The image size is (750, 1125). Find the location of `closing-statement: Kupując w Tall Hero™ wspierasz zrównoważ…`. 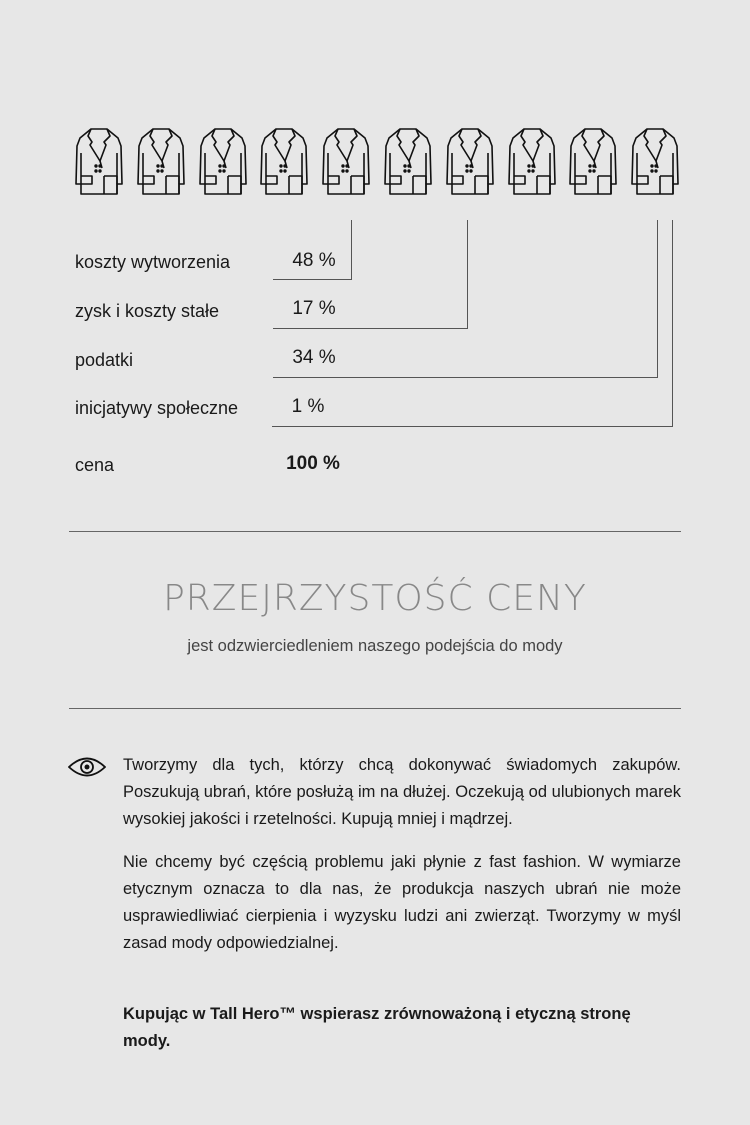

closing-statement: Kupując w Tall Hero™ wspierasz zrównoważ… is located at coordinates (377, 1027).